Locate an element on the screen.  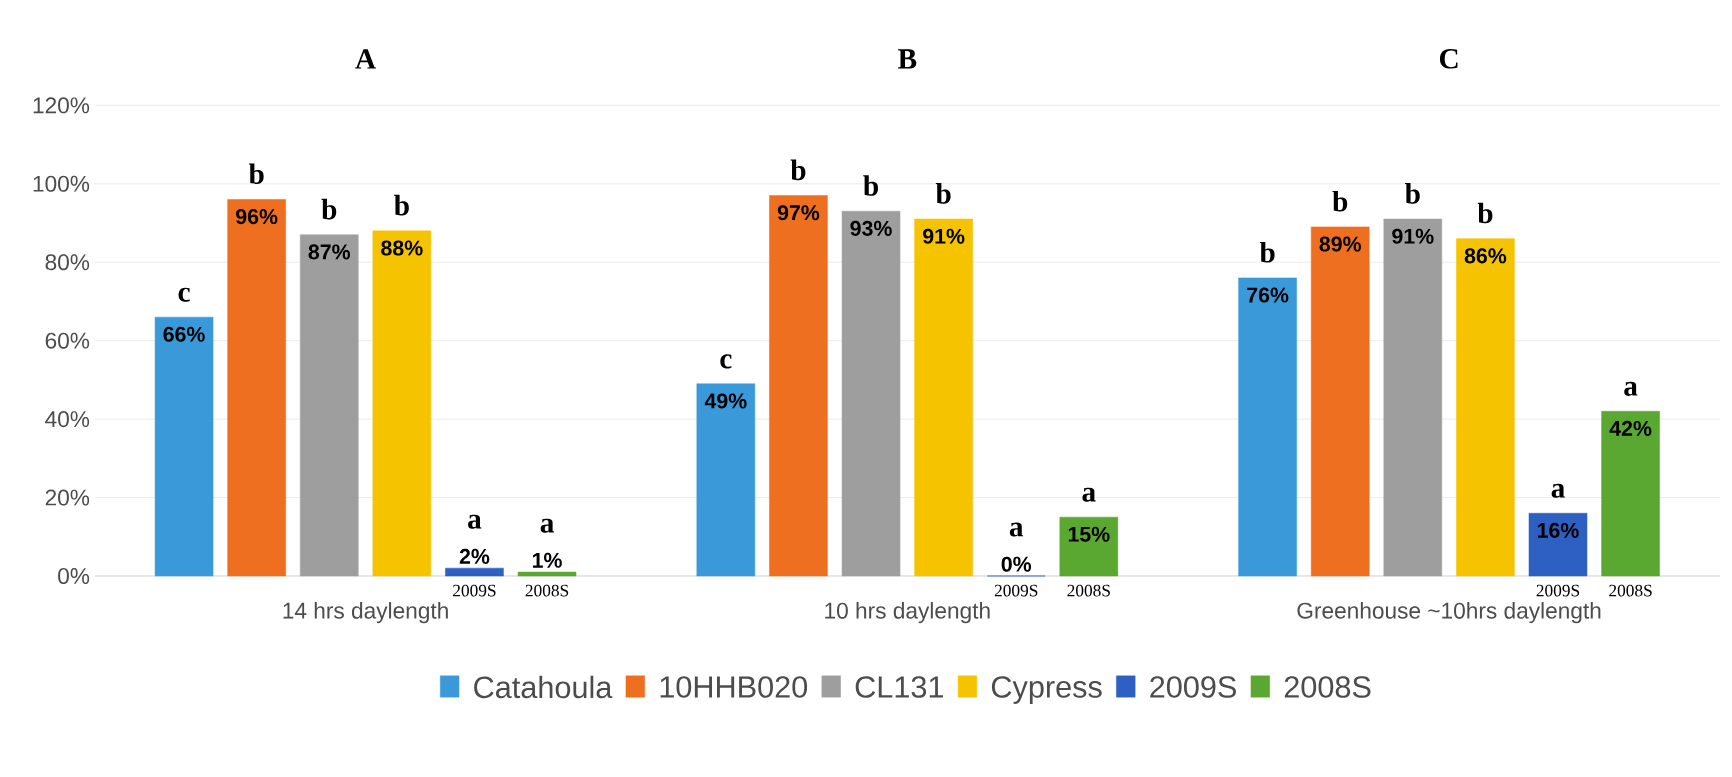
data-label: 0% is located at coordinates (1016, 564).